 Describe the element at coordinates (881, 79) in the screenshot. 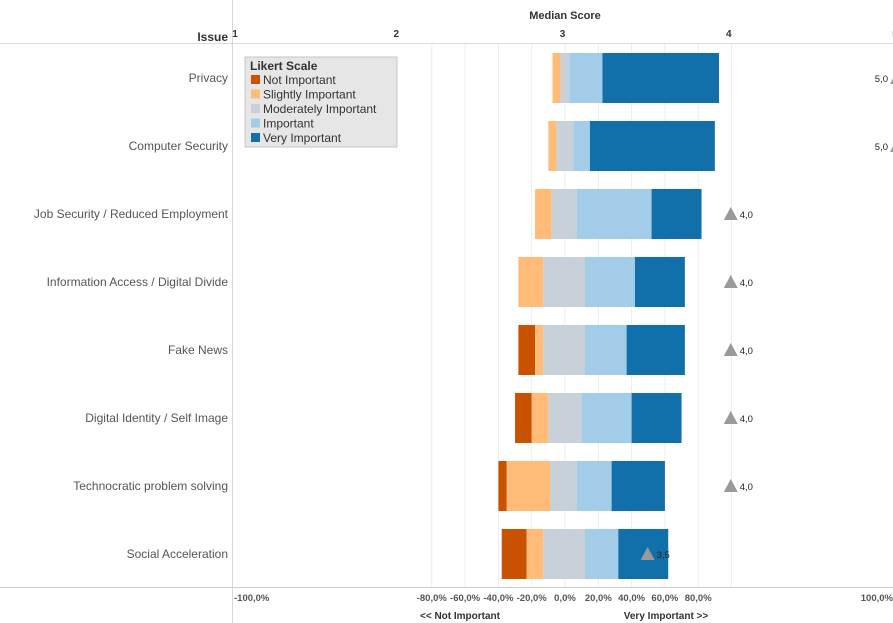

I see `median-label-privacy: 5,0` at that location.